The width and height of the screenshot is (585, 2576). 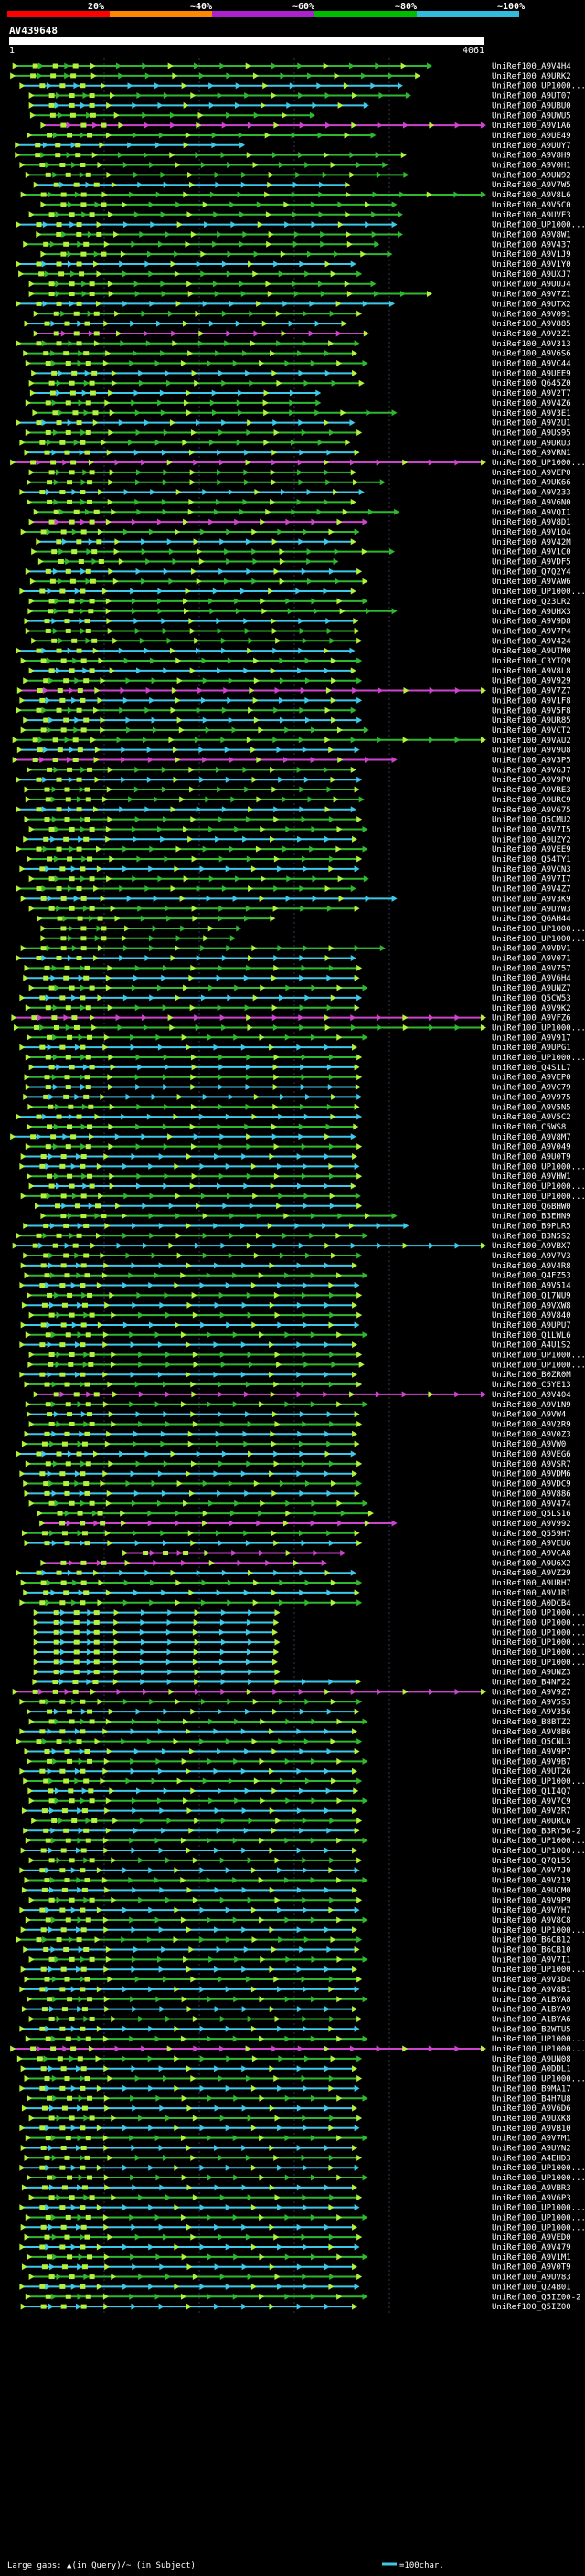 What do you see at coordinates (532, 483) in the screenshot?
I see `hit-label: UniRef100_A9UK66` at bounding box center [532, 483].